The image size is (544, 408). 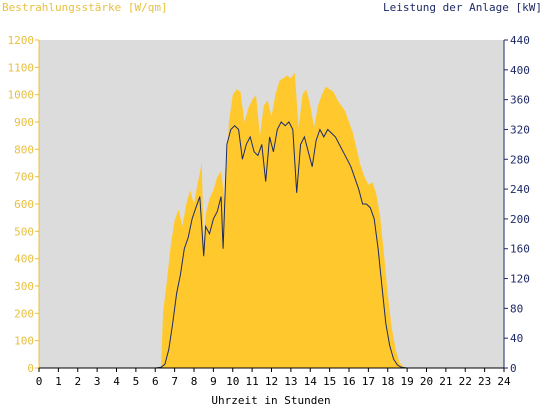 What do you see at coordinates (21, 95) in the screenshot?
I see `left-tick-label: 1000` at bounding box center [21, 95].